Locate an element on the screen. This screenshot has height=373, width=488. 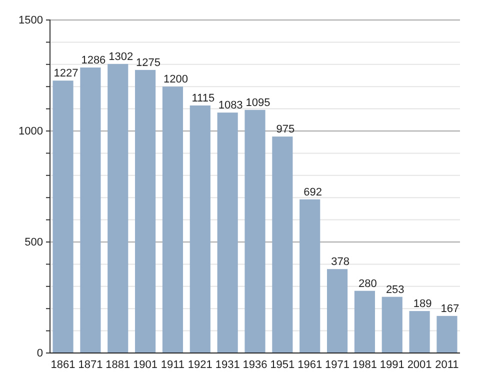
x-tick-label: 1871 is located at coordinates (90, 365).